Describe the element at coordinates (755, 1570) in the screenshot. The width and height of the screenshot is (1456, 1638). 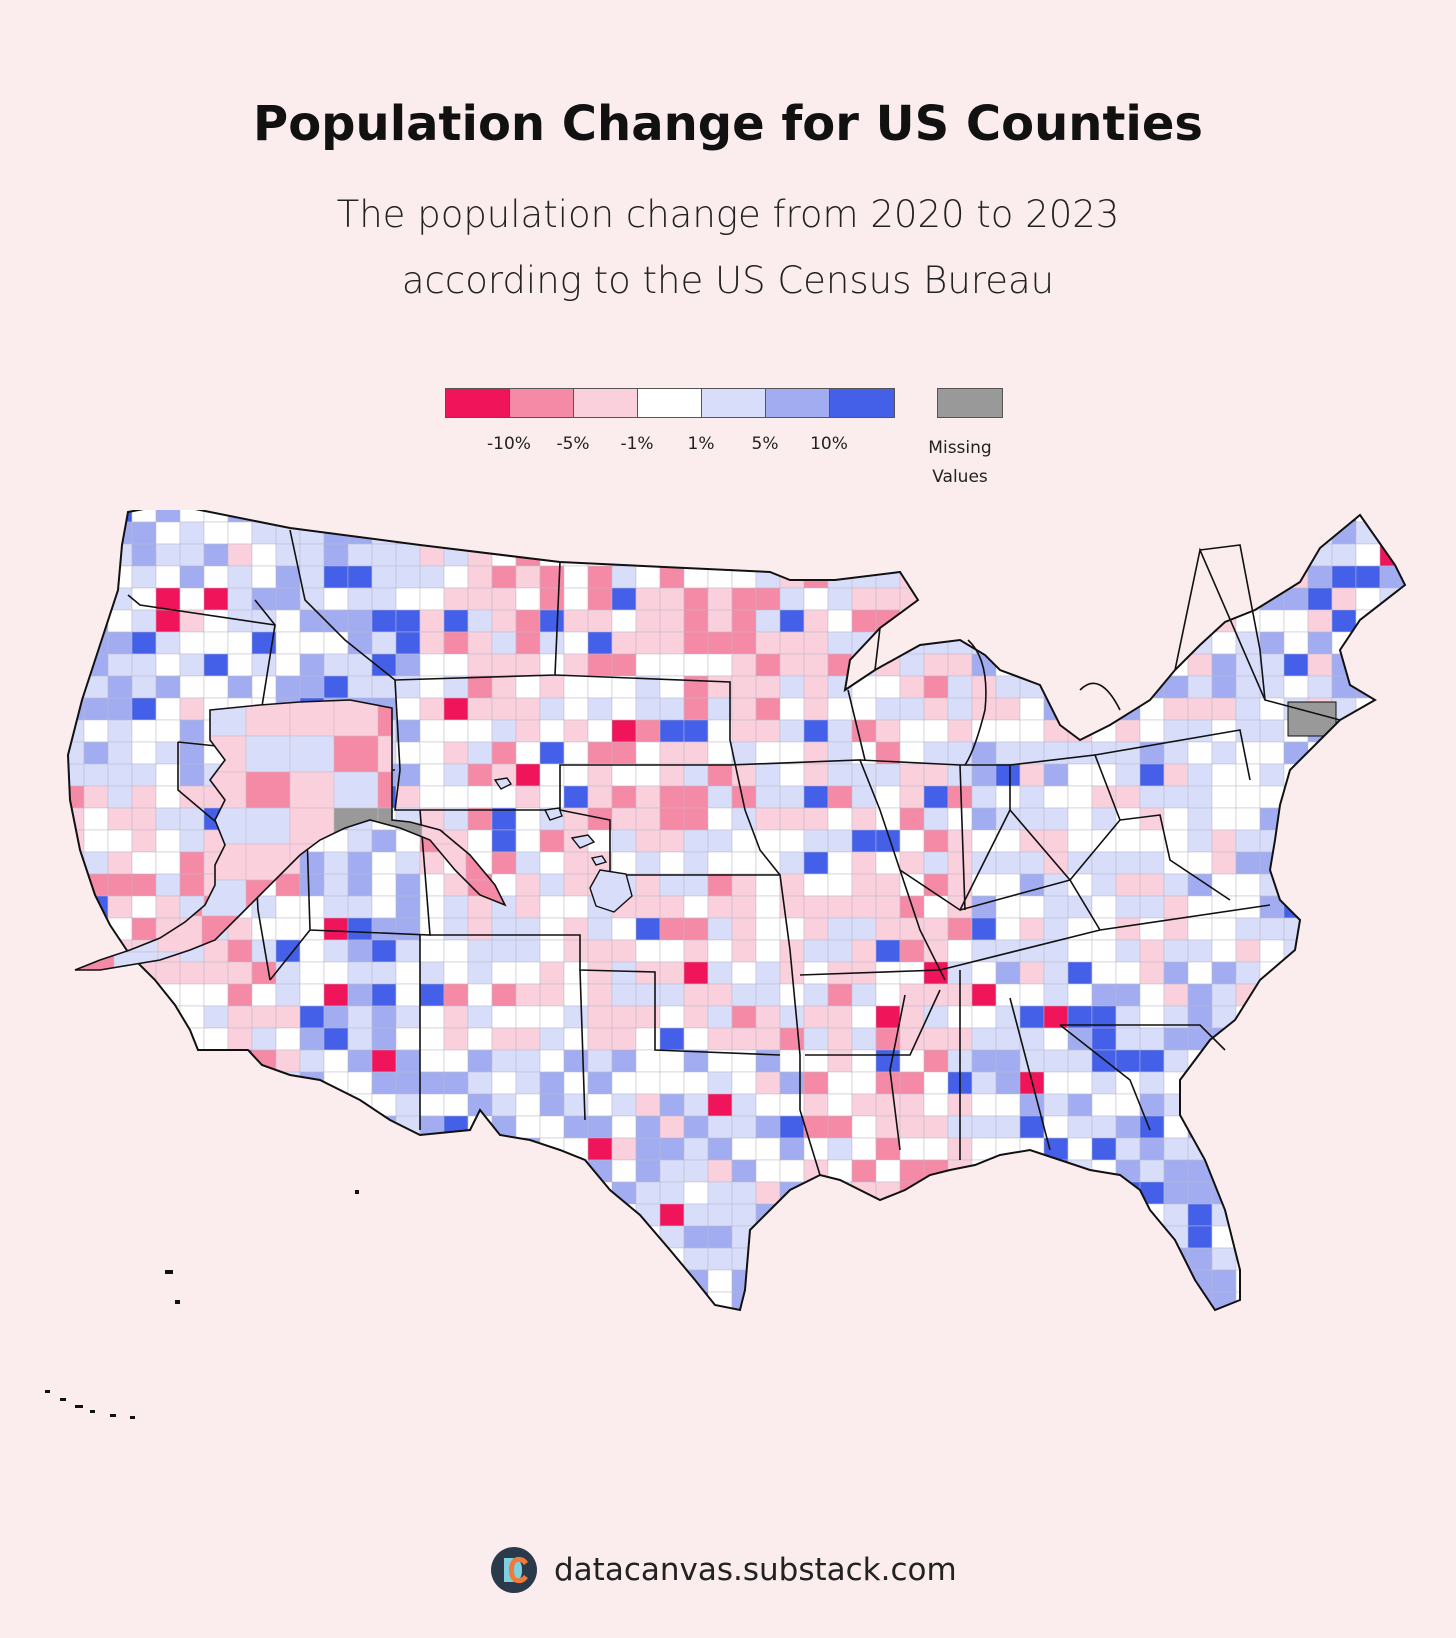
I see `footer-site-link: datacanvas.substack.com` at that location.